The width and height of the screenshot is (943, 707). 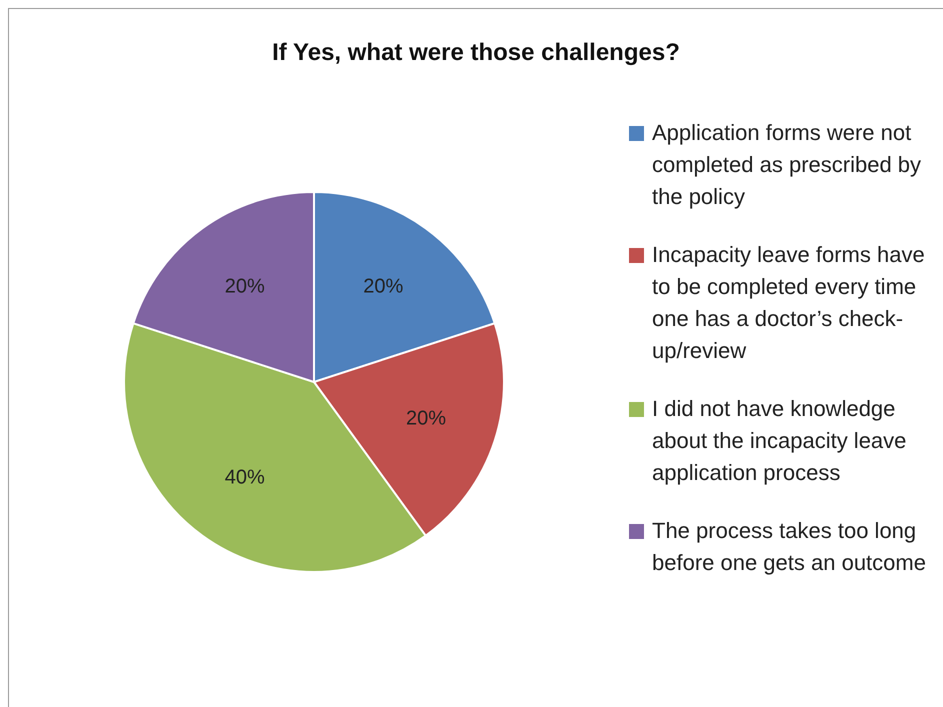 What do you see at coordinates (789, 303) in the screenshot?
I see `legend-label: Incapacity leave forms have to be completed every time one has a doctor’s check-up/review` at bounding box center [789, 303].